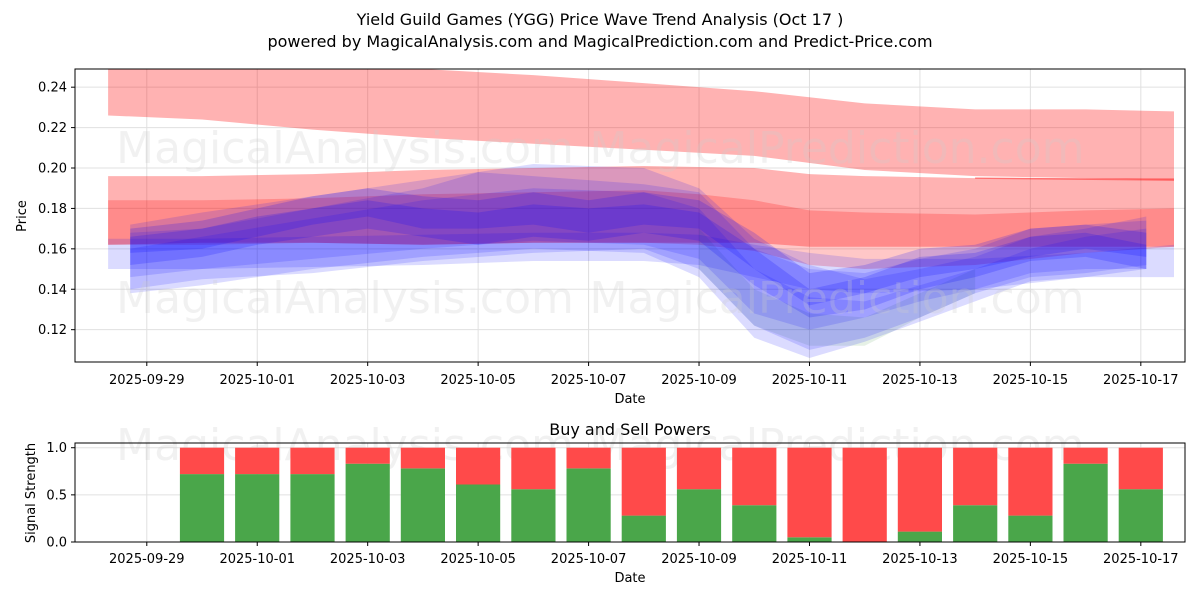  Describe the element at coordinates (630, 429) in the screenshot. I see `buy-sell-title: Buy and Sell Powers` at that location.